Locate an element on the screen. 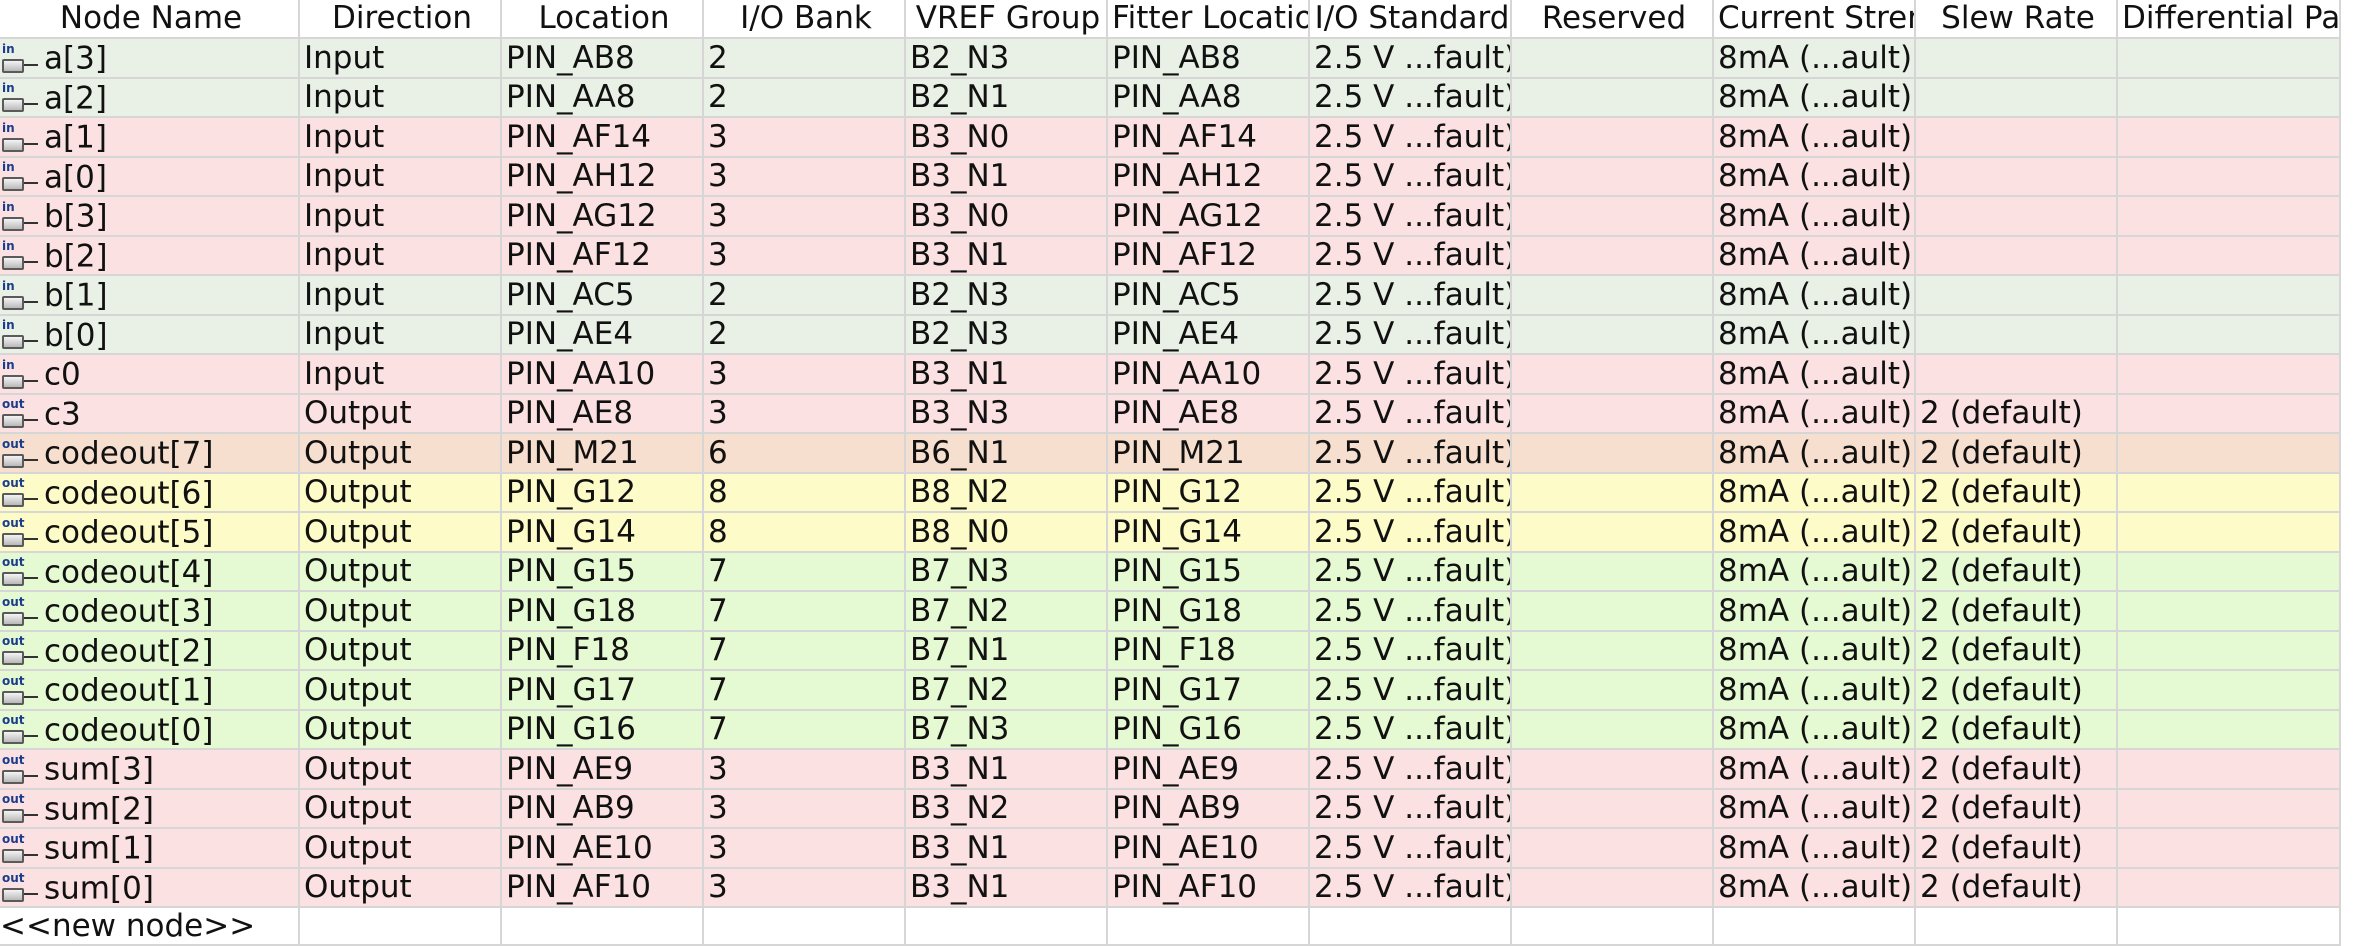  vref-group-cell: B7_N1 is located at coordinates (1006, 650).